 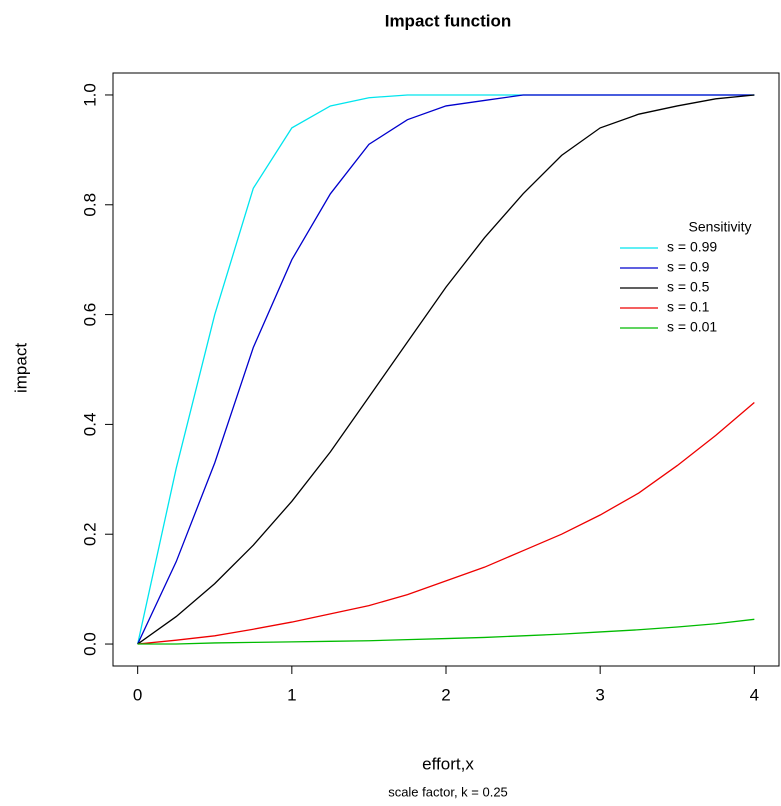 I want to click on x-tick-label: 3, so click(x=599, y=694).